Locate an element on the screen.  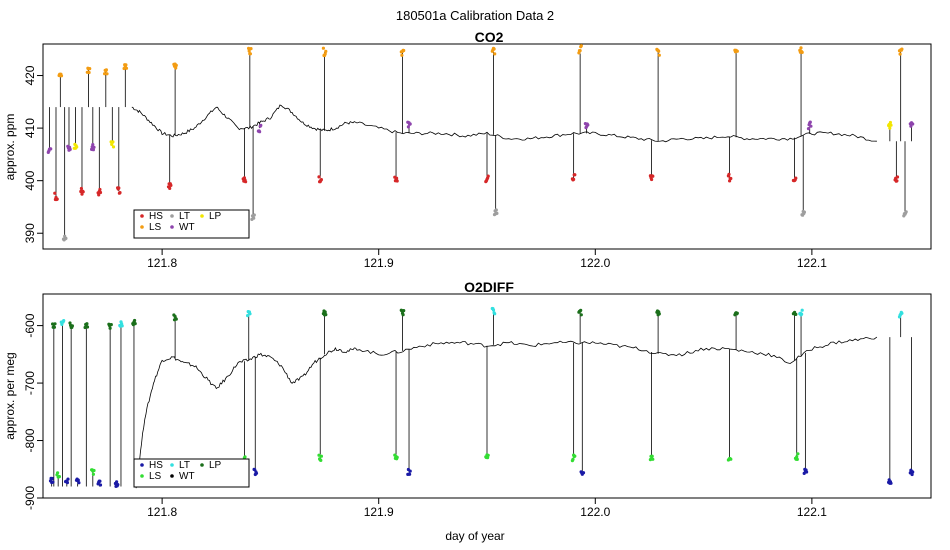
co2-legend: HS LT LP LS WT is located at coordinates (191, 224).